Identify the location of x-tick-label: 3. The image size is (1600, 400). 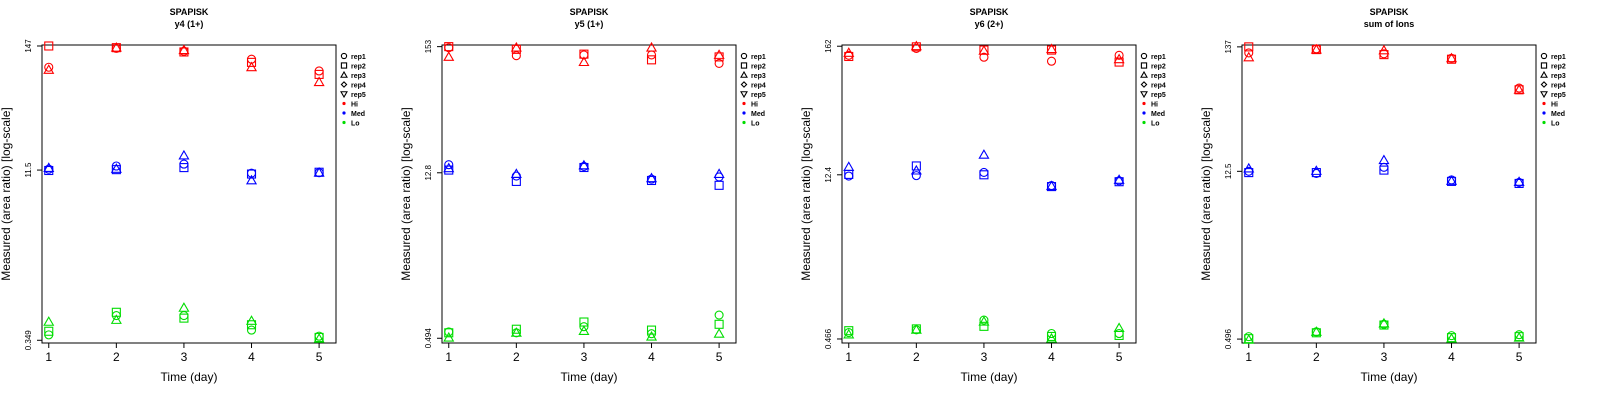
(1384, 357).